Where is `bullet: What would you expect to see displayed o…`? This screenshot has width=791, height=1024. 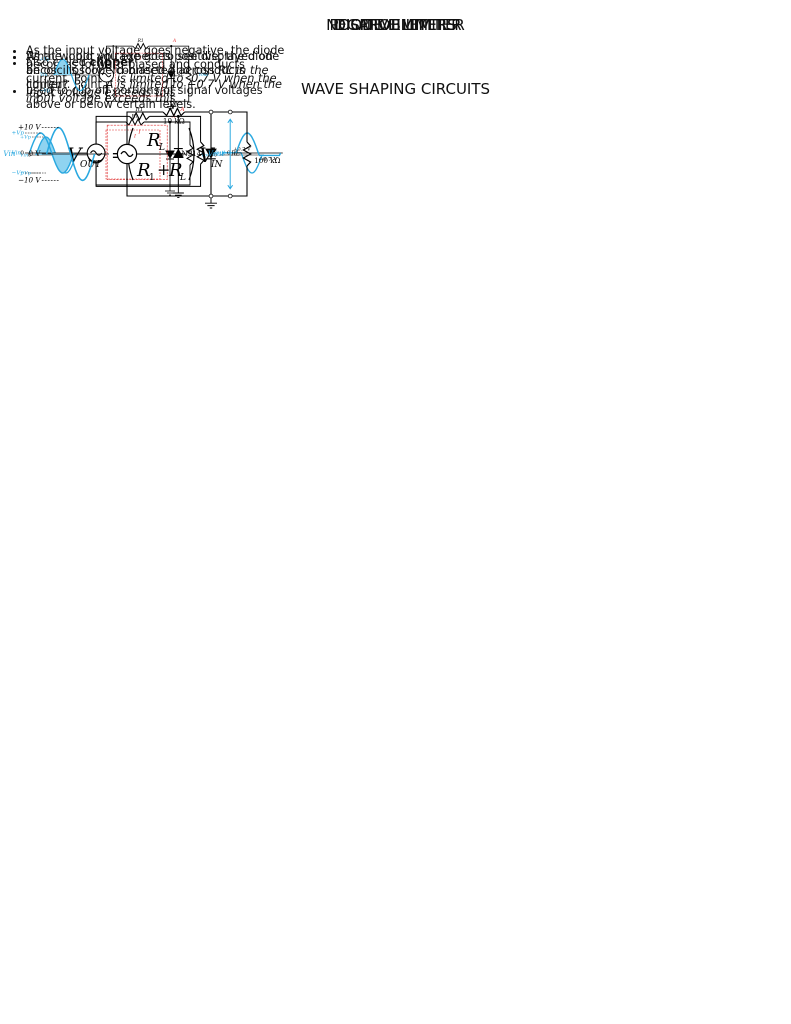
bullet: What would you expect to see displayed o… is located at coordinates (157, 71).